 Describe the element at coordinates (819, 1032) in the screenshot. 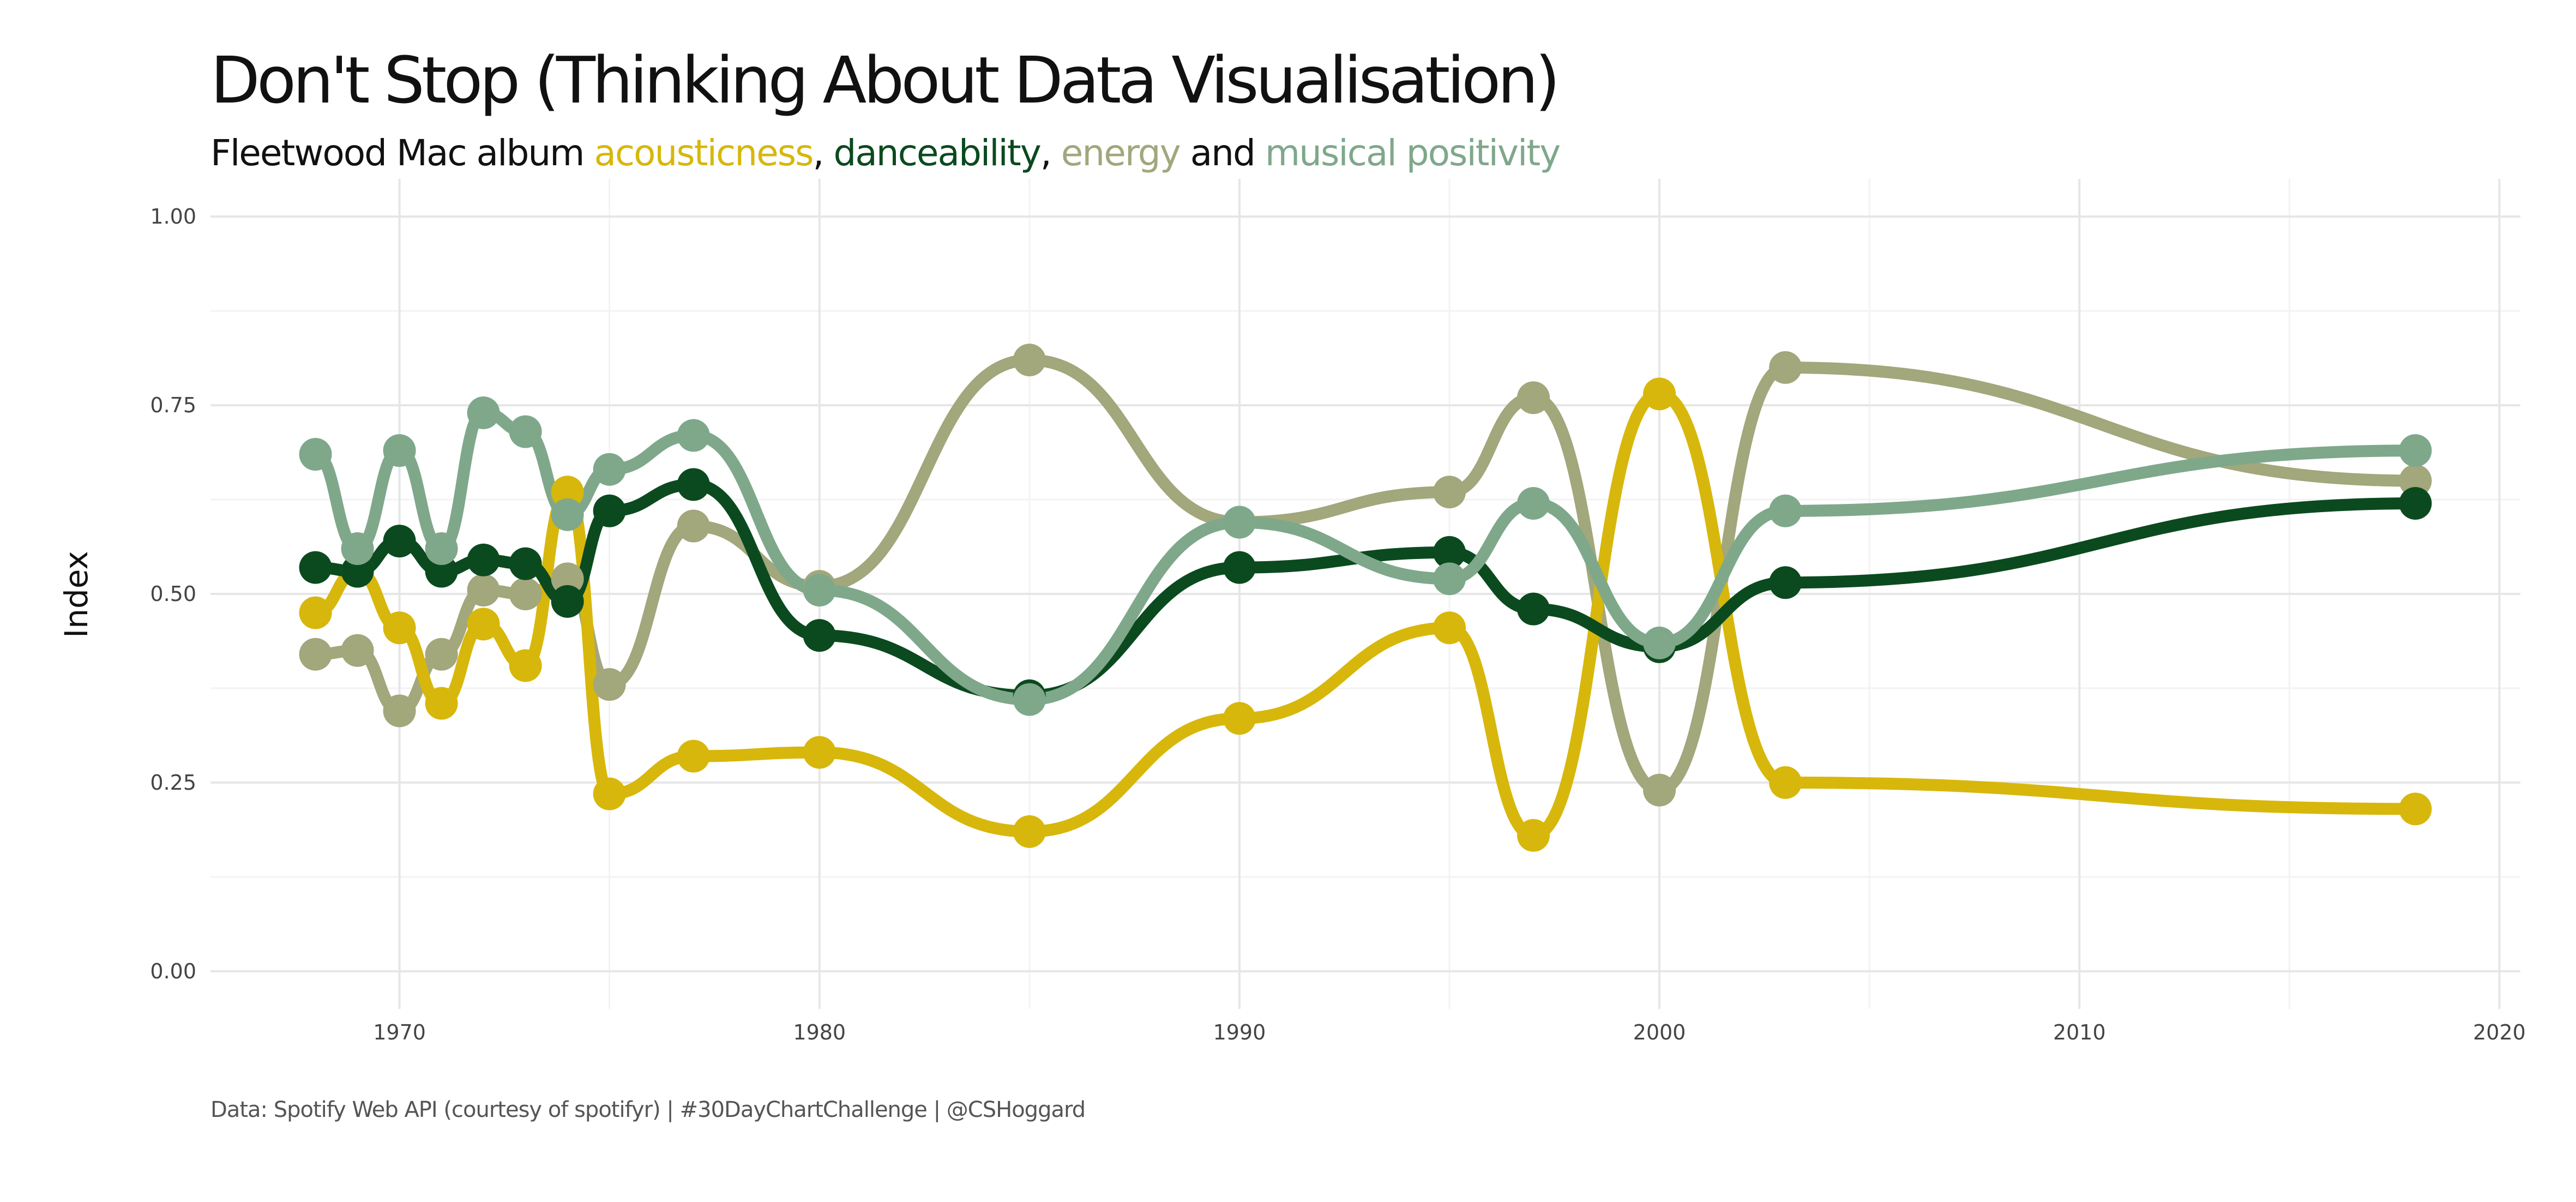

I see `x-tick-label: 1980` at that location.